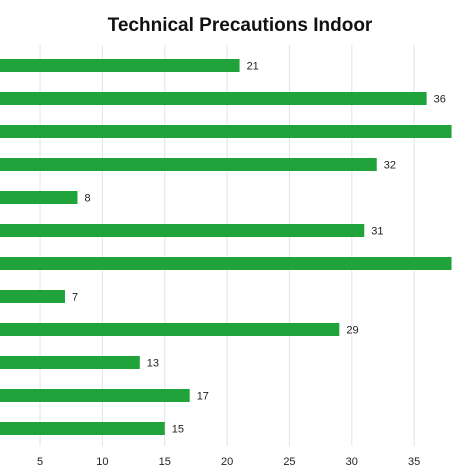  Describe the element at coordinates (178, 430) in the screenshot. I see `data-label-12: 15` at that location.